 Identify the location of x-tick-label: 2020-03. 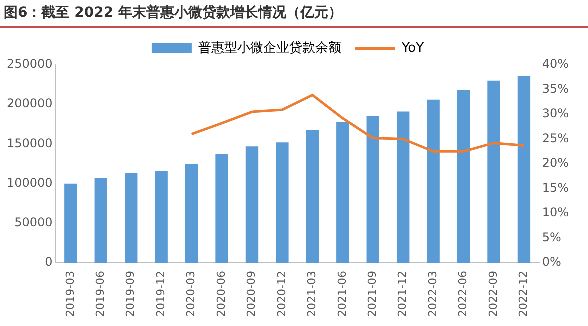
(191, 294).